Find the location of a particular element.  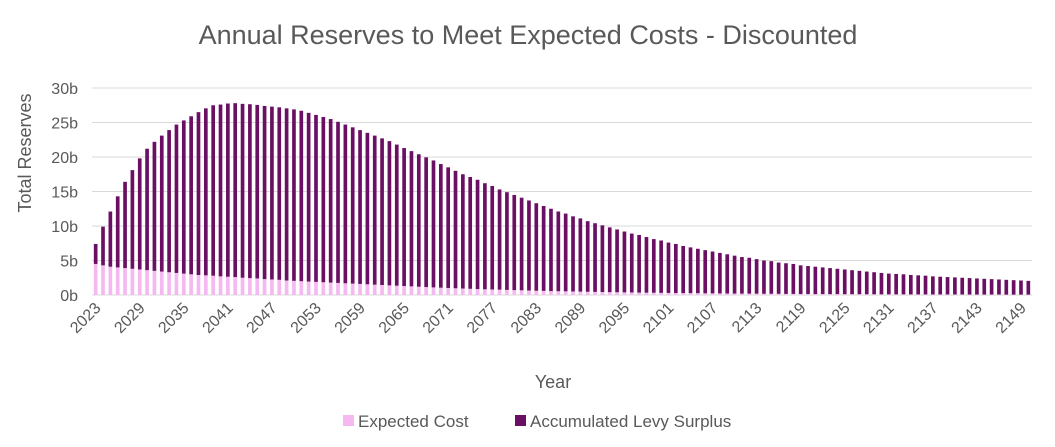

y-tick-label: 0b is located at coordinates (69, 296).